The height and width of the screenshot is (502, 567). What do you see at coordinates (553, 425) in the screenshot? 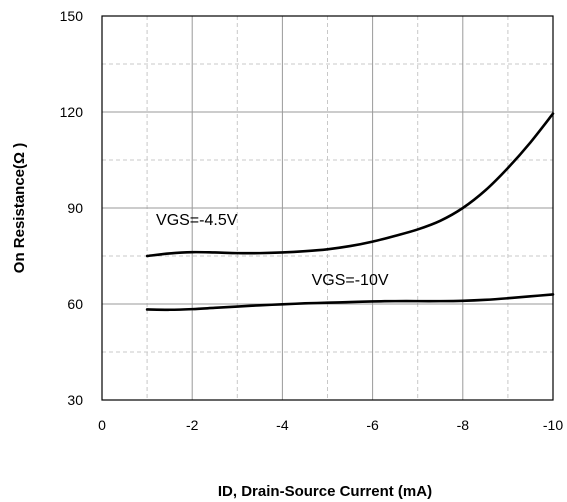
I see `x-tick-label: -10` at bounding box center [553, 425].